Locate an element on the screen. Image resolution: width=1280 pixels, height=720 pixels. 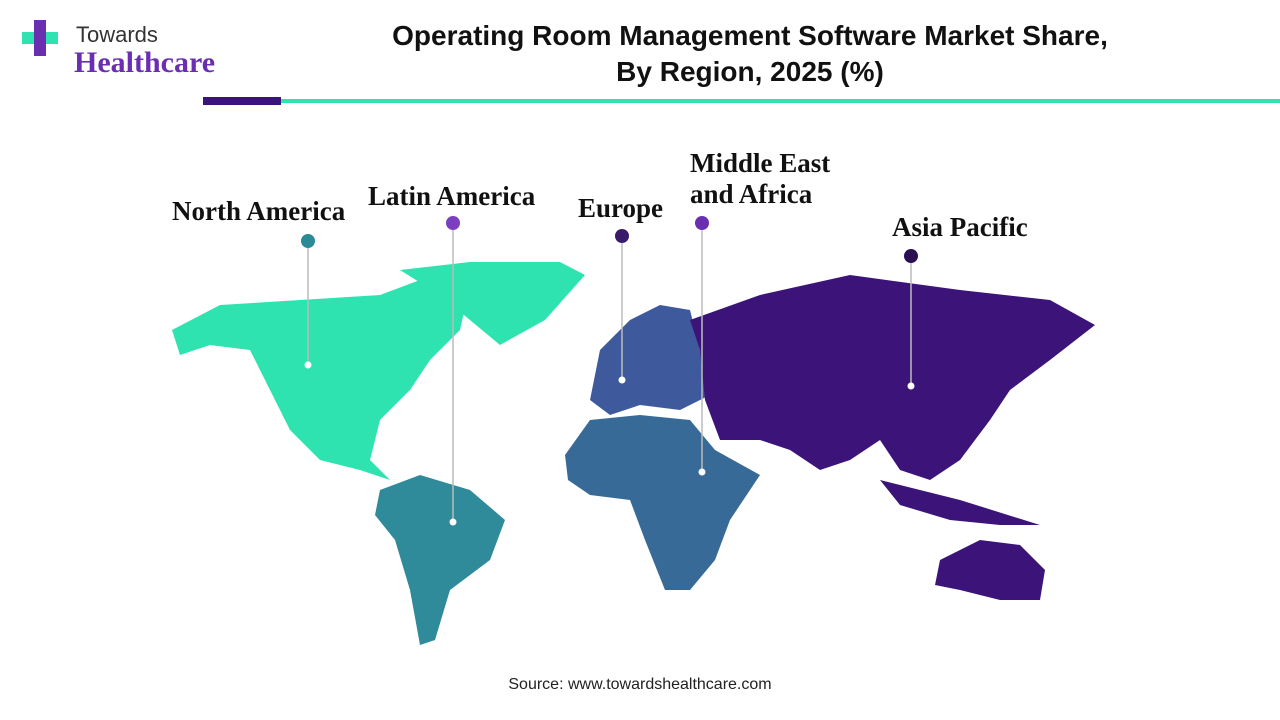
region-label-line: North America is located at coordinates (259, 211).